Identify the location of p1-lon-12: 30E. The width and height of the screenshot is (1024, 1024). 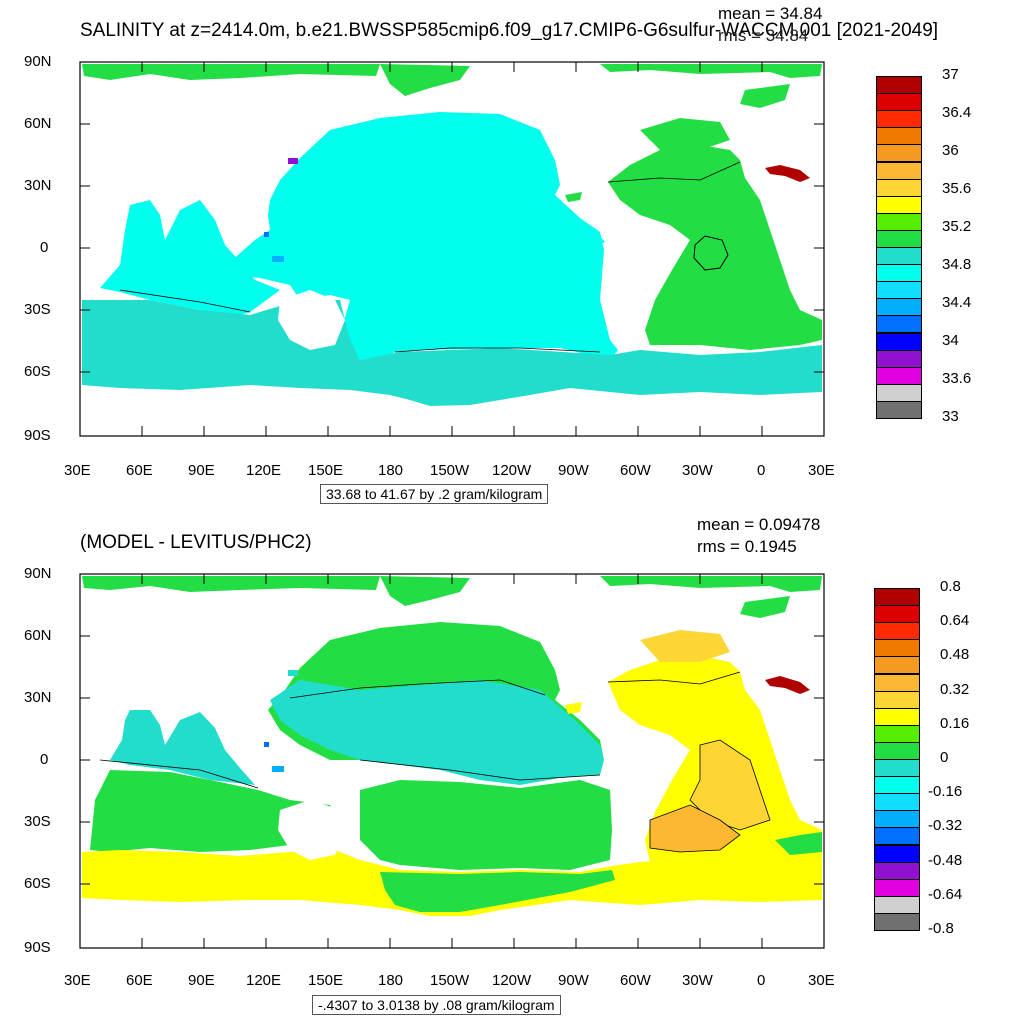
(821, 470).